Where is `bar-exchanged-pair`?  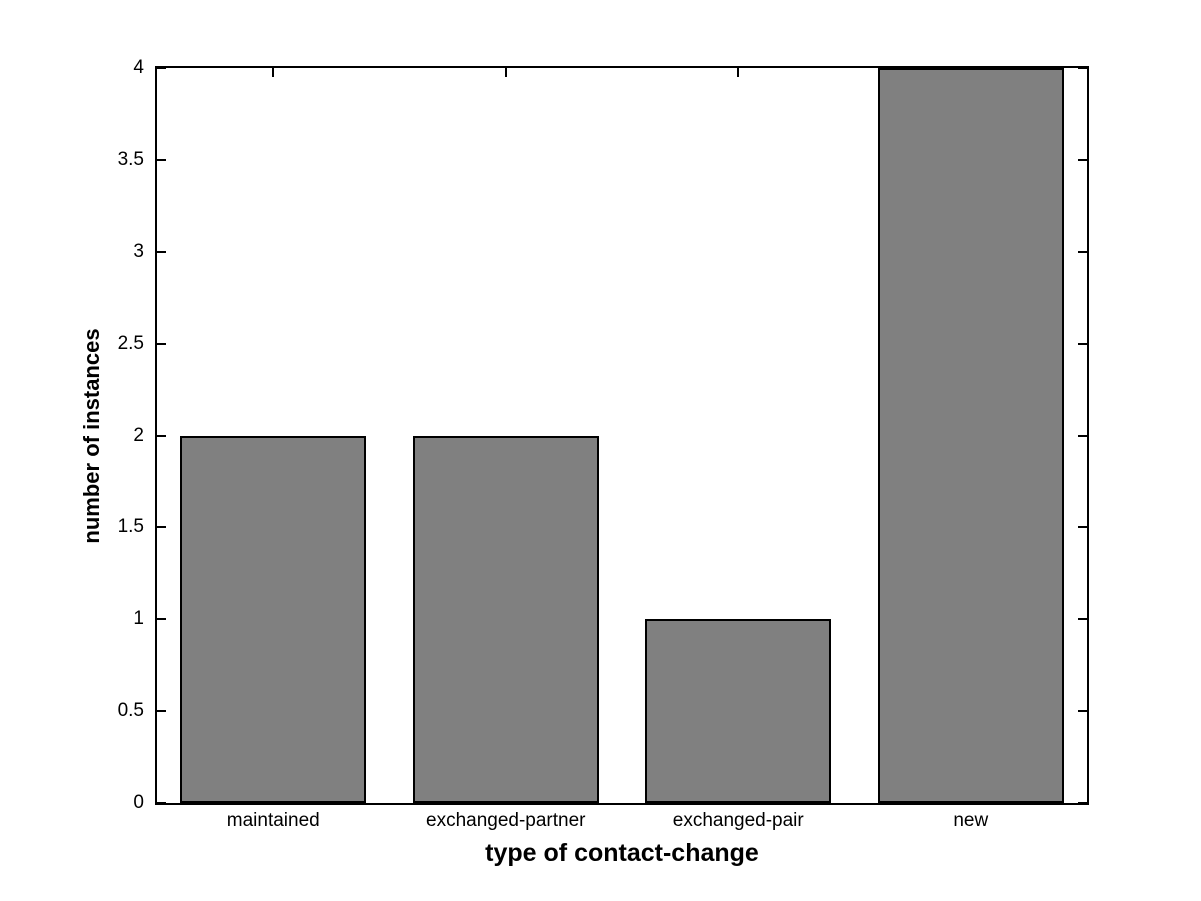
bar-exchanged-pair is located at coordinates (738, 711).